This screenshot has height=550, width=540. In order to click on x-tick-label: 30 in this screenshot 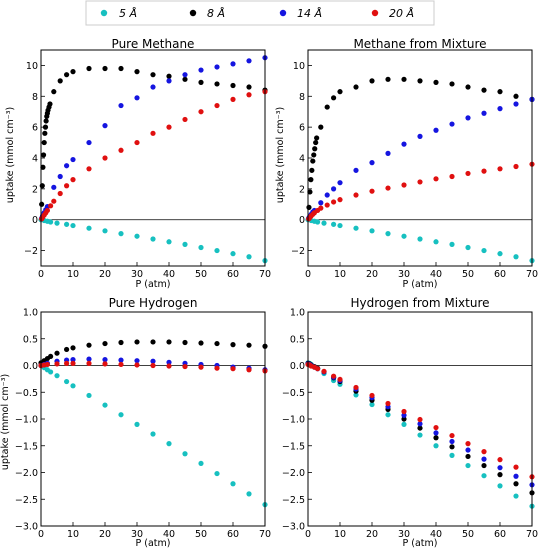, I will do `click(404, 534)`.